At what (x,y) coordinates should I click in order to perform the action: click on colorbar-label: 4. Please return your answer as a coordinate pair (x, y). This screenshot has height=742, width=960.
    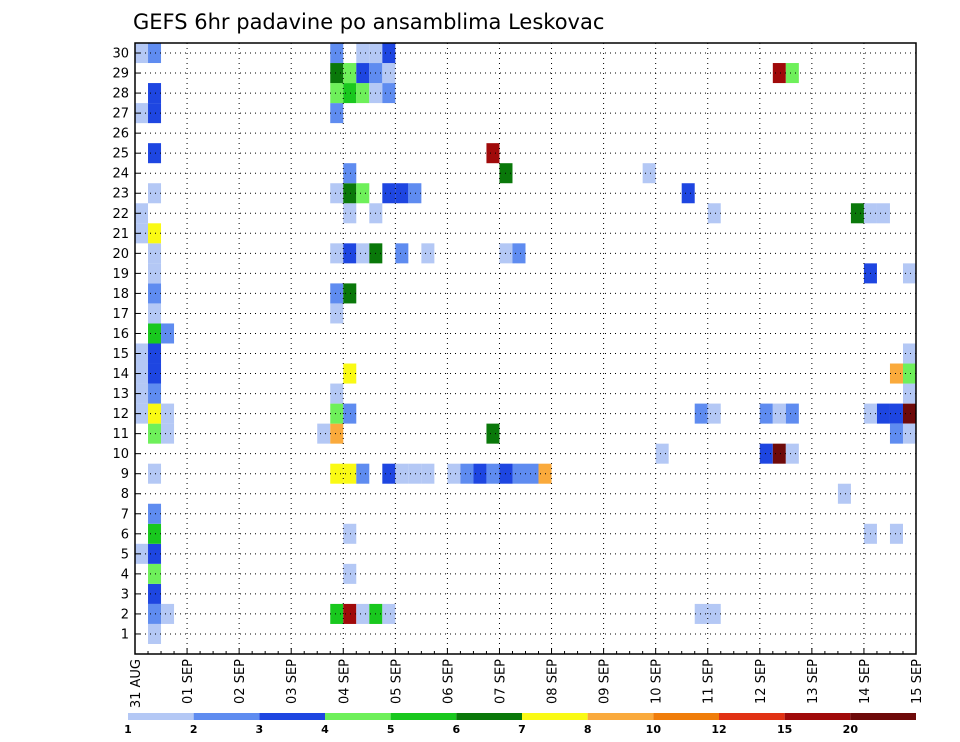
    Looking at the image, I should click on (325, 729).